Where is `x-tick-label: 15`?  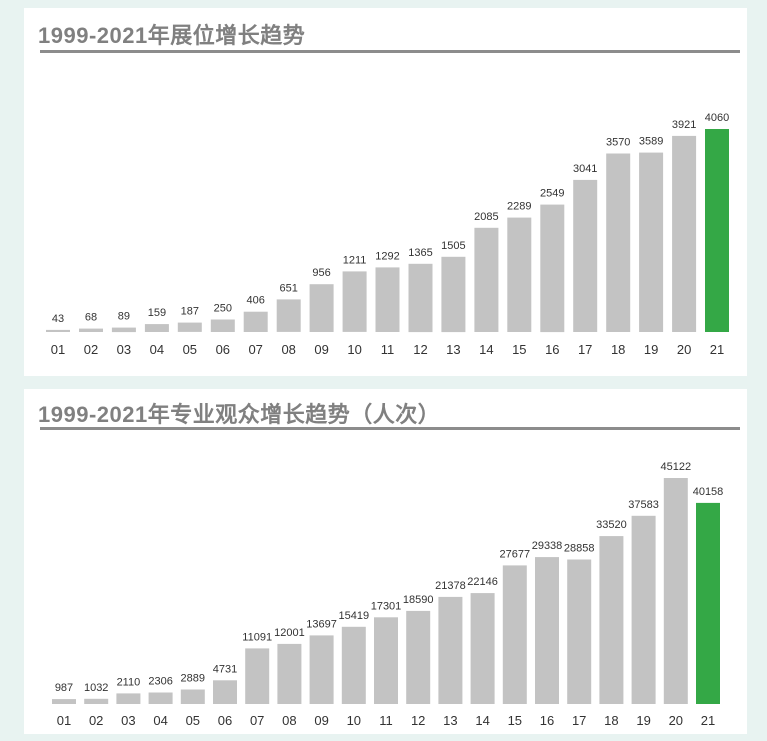 x-tick-label: 15 is located at coordinates (515, 720).